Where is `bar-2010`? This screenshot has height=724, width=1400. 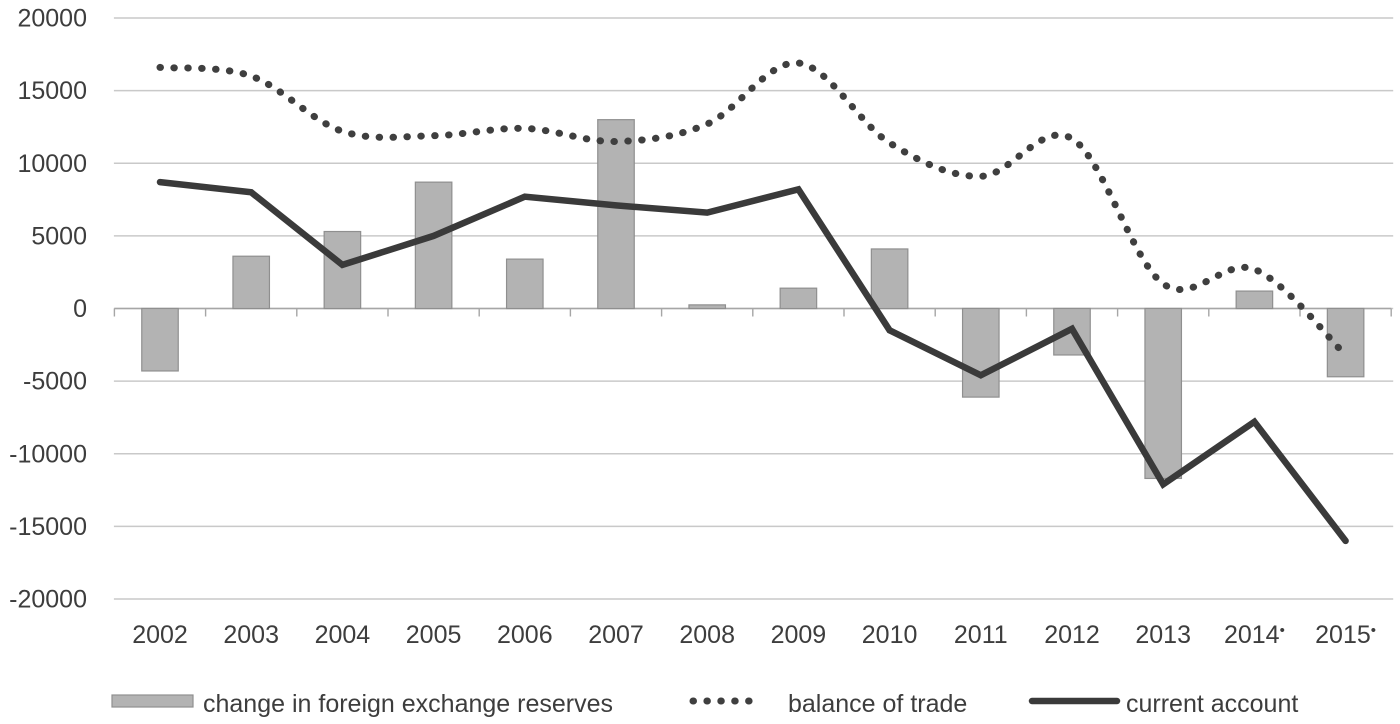 bar-2010 is located at coordinates (889, 279).